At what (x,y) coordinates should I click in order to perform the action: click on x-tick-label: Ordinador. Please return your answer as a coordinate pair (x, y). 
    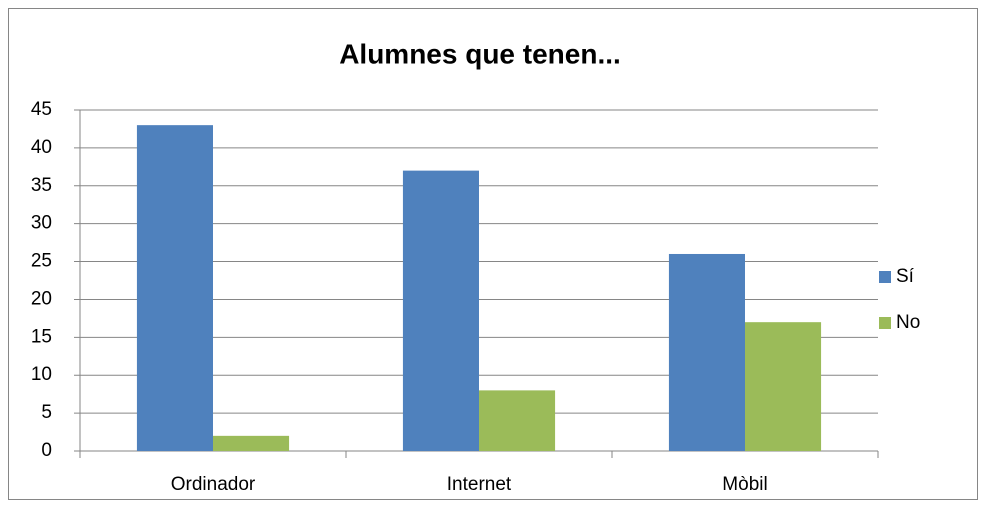
    Looking at the image, I should click on (213, 484).